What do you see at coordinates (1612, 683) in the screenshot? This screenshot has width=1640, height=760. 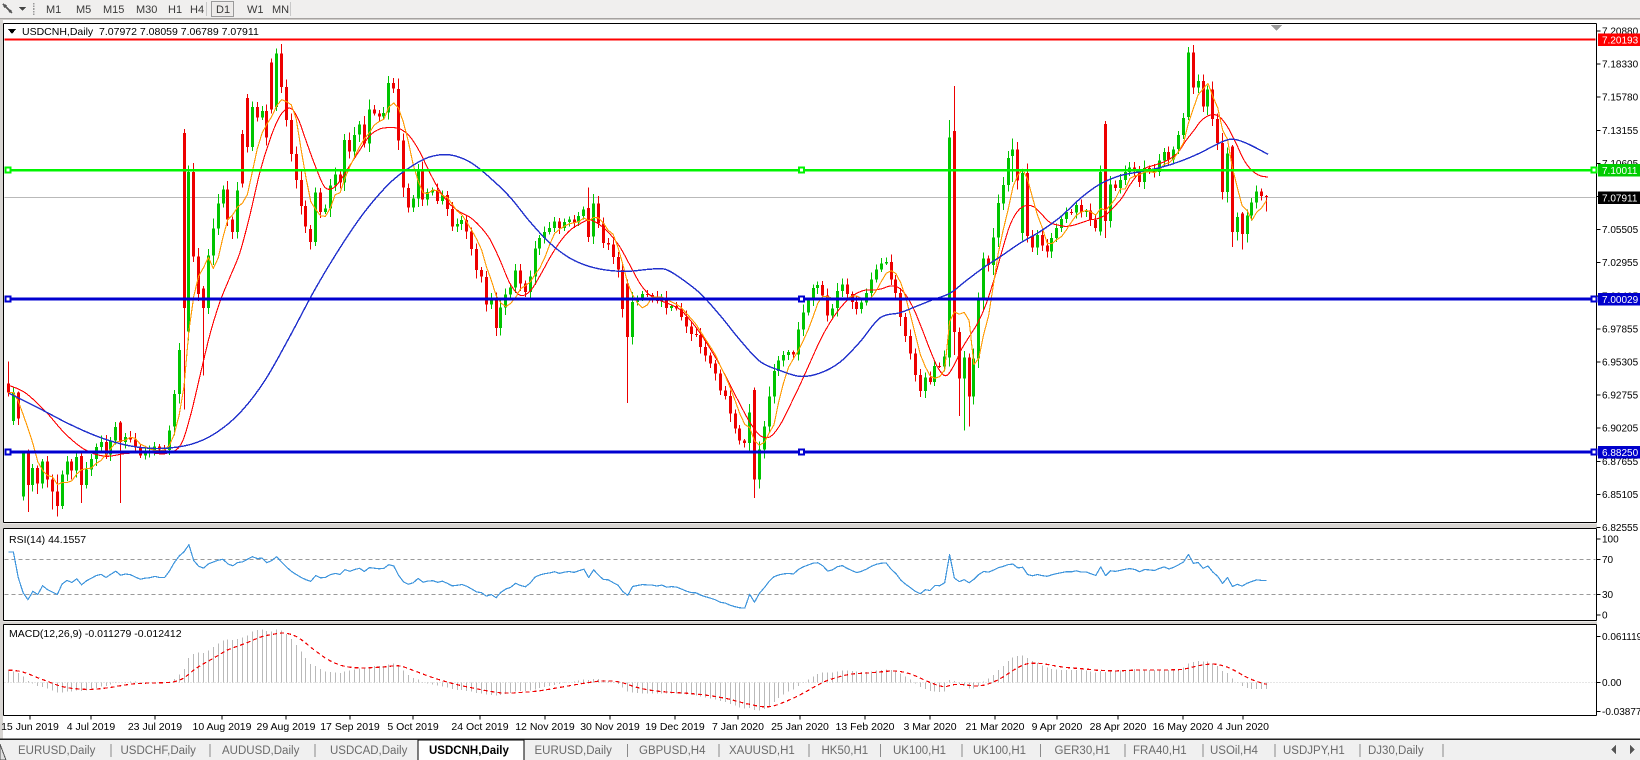 I see `svg-text: 0.00` at bounding box center [1612, 683].